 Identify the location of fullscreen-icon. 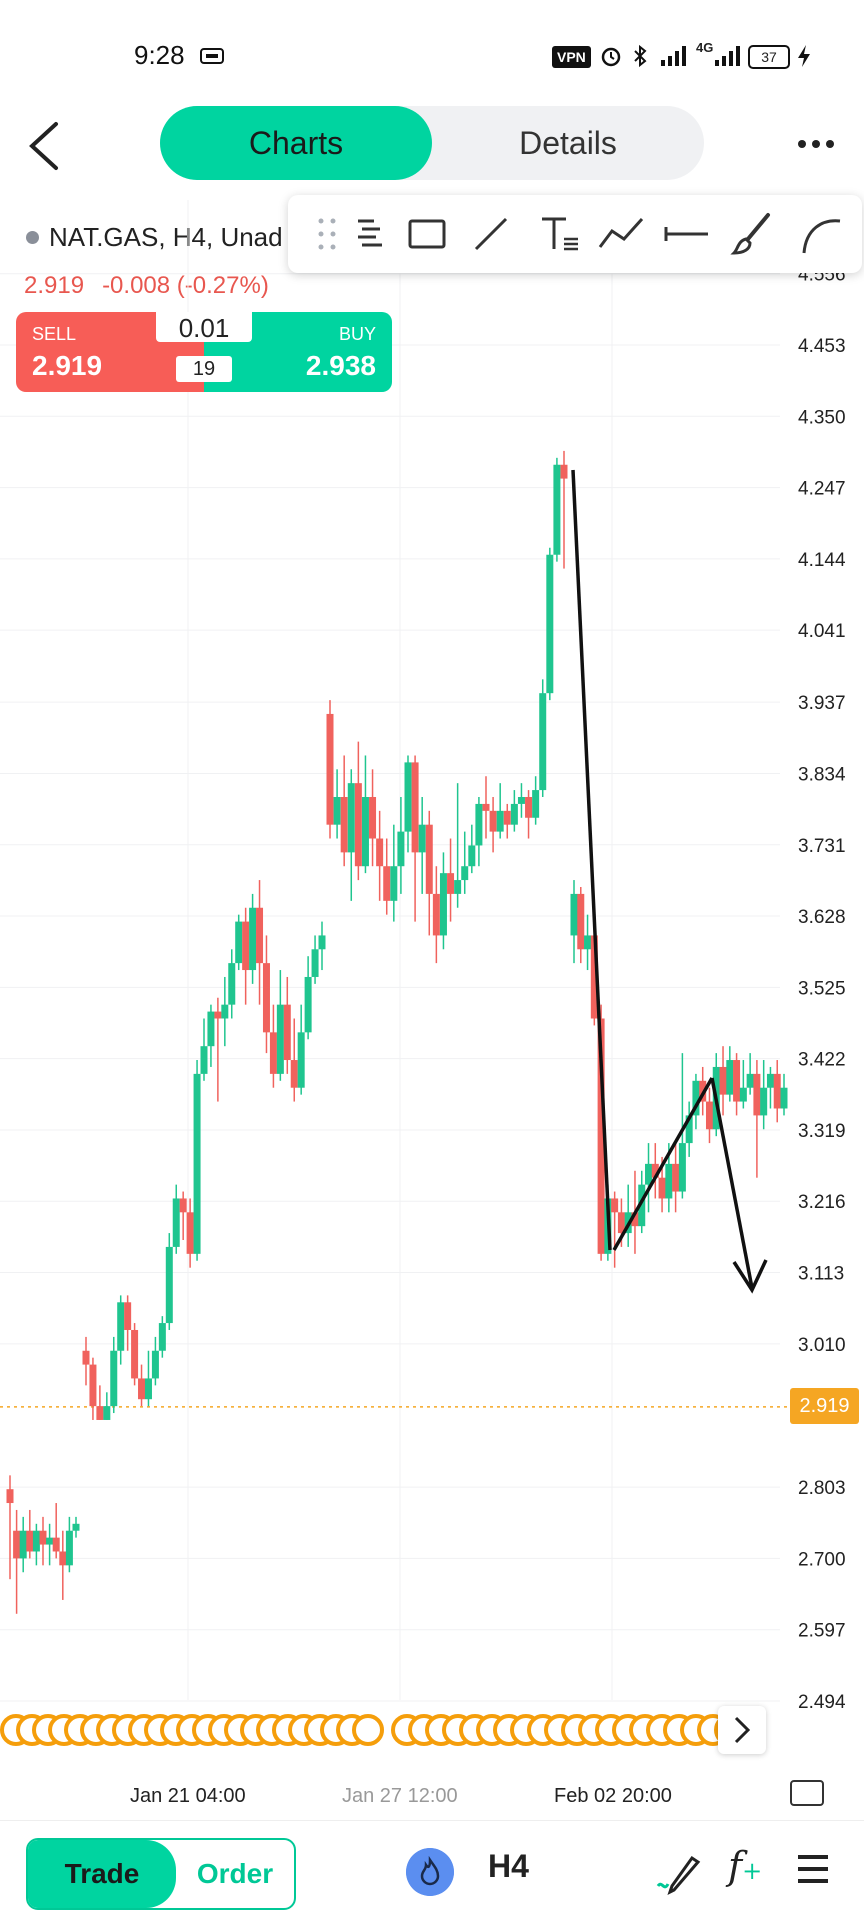
(807, 1793).